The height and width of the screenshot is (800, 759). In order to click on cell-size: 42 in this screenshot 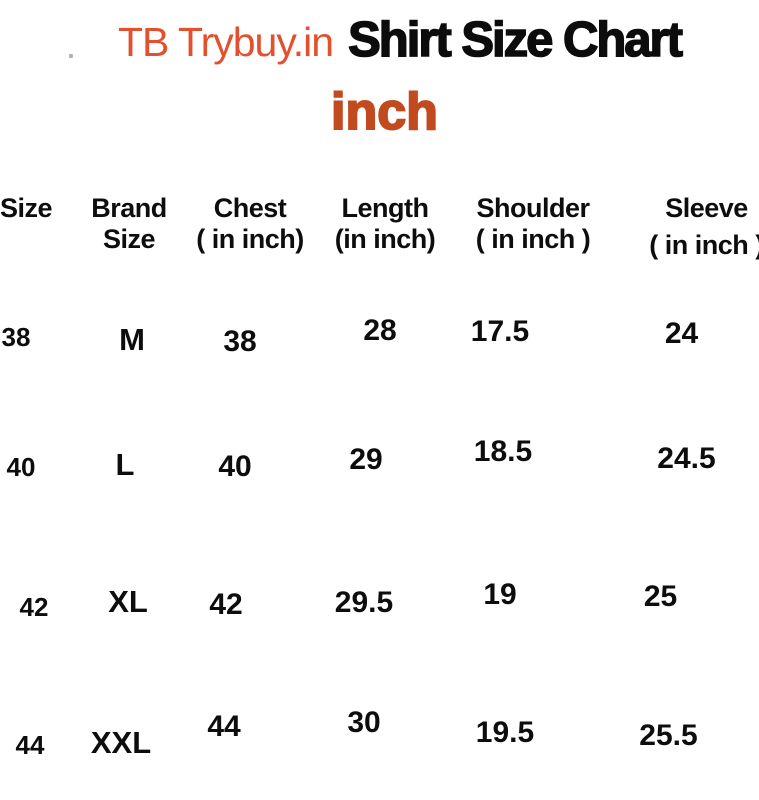, I will do `click(34, 606)`.